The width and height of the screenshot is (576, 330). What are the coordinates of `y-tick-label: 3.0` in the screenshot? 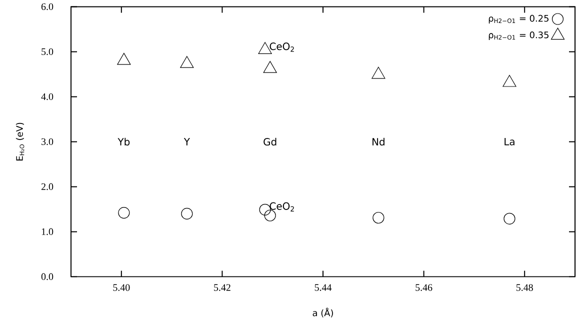 It's located at (48, 142).